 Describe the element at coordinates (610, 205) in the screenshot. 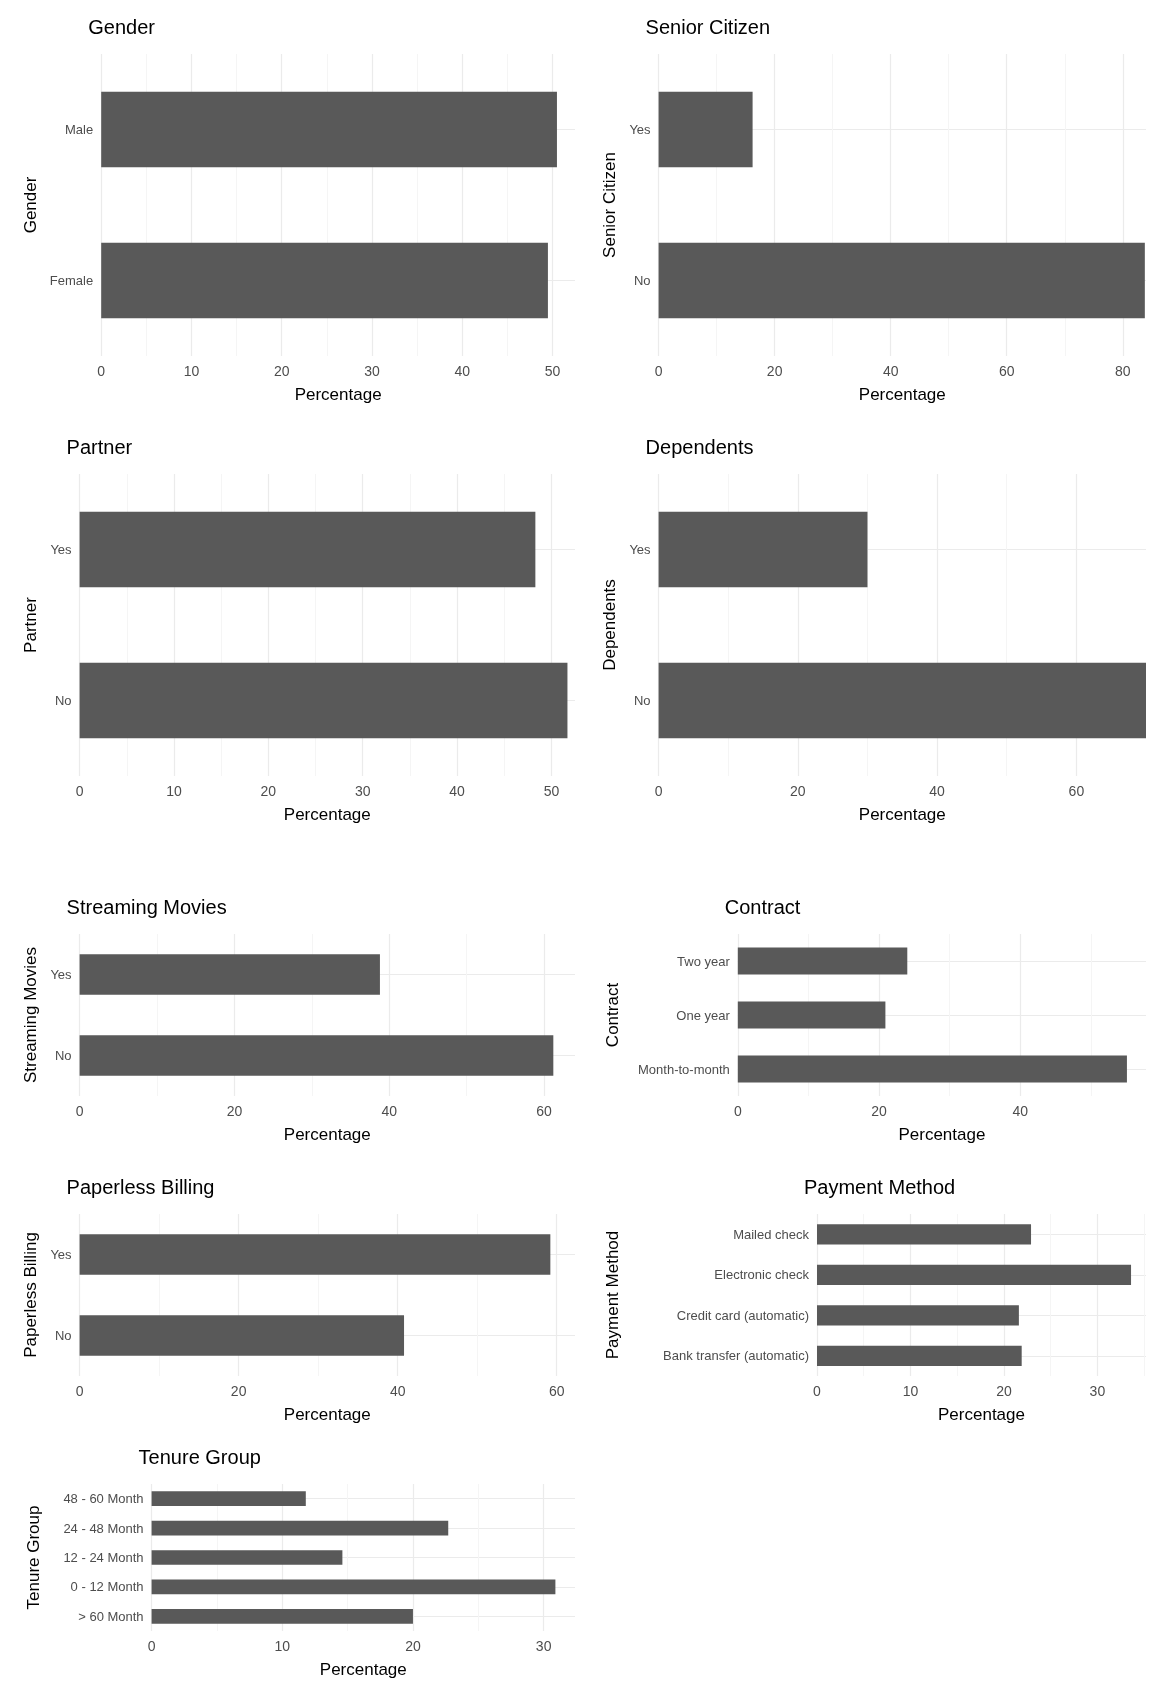

I see `y-axis-title: Senior Citizen` at that location.